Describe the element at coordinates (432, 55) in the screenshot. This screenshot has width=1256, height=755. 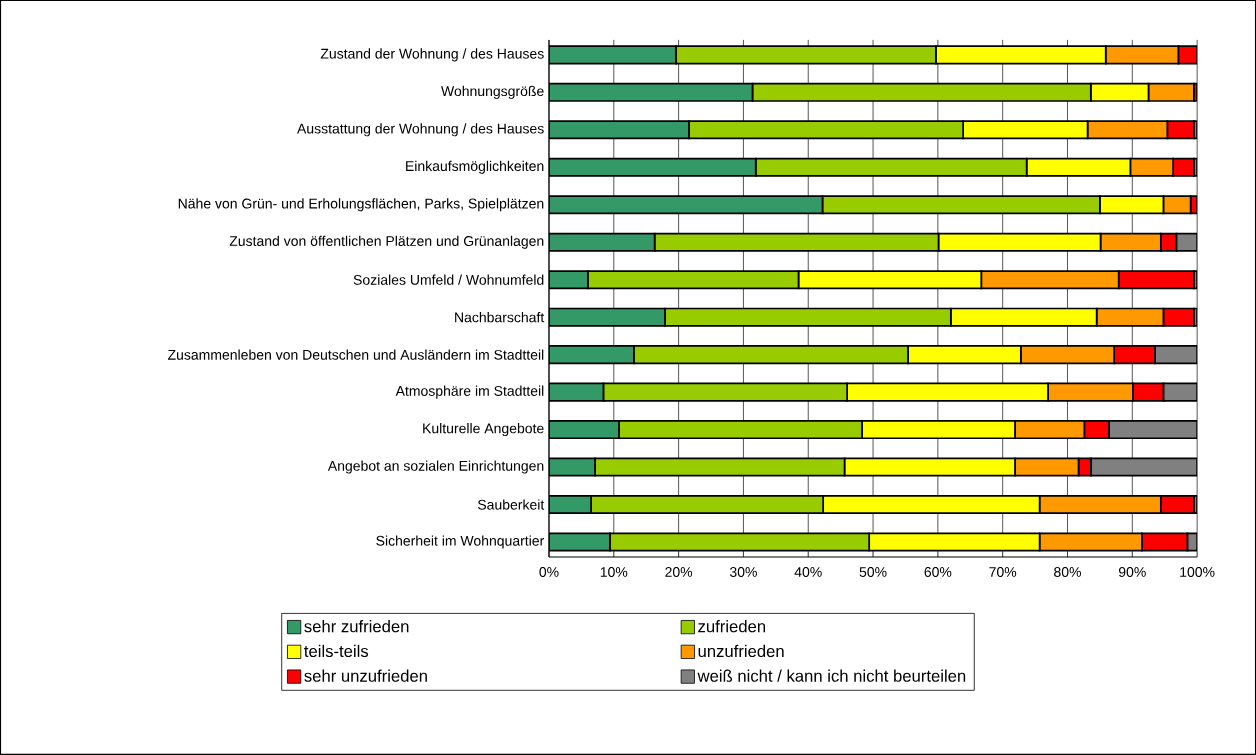
I see `y-tick-label: Zustand der Wohnung / des Hauses` at that location.